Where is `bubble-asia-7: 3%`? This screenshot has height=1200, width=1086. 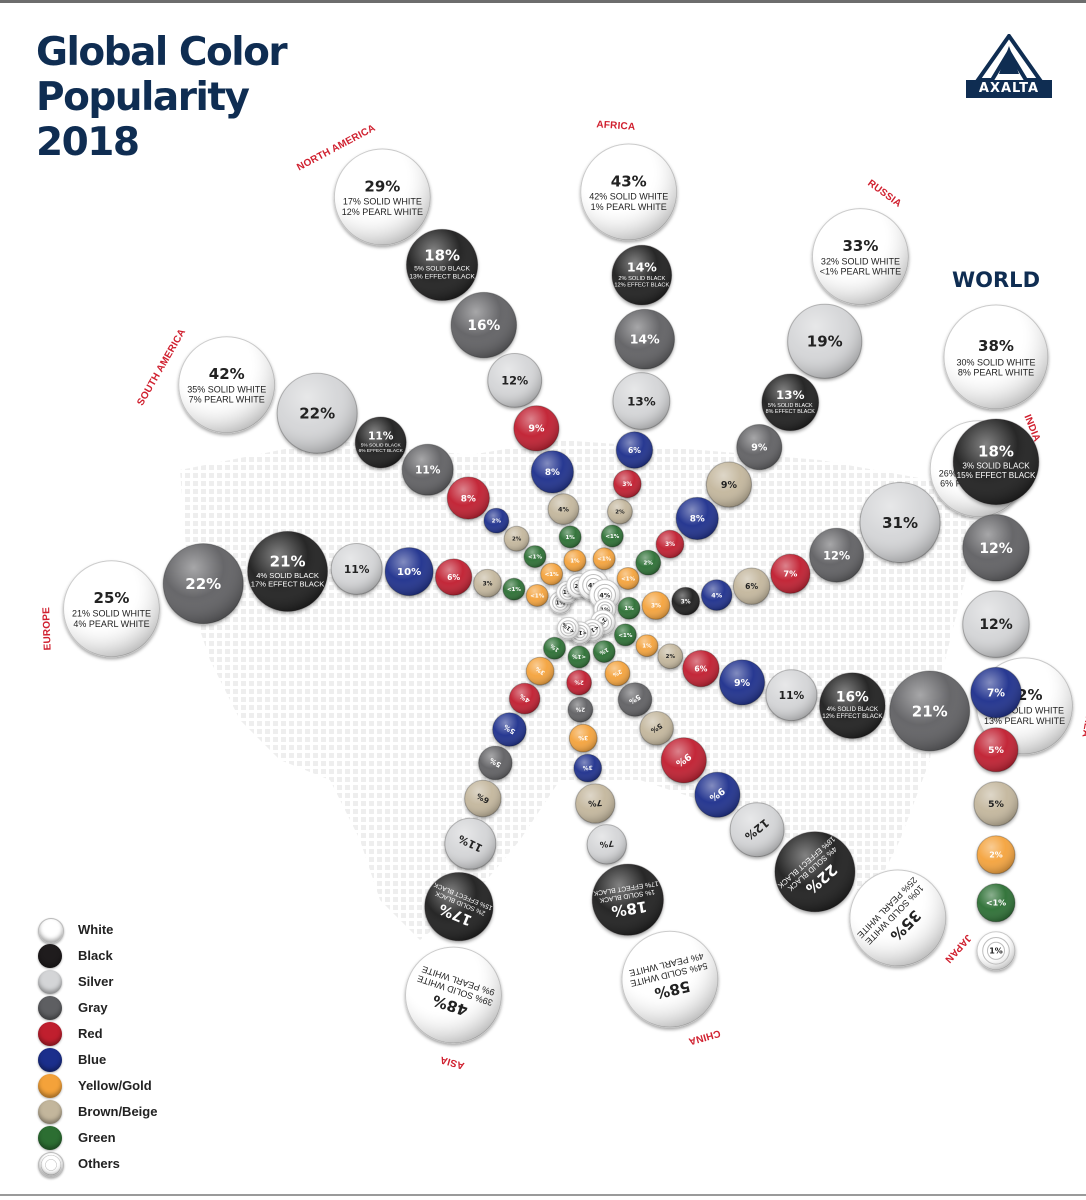 bubble-asia-7: 3% is located at coordinates (540, 671).